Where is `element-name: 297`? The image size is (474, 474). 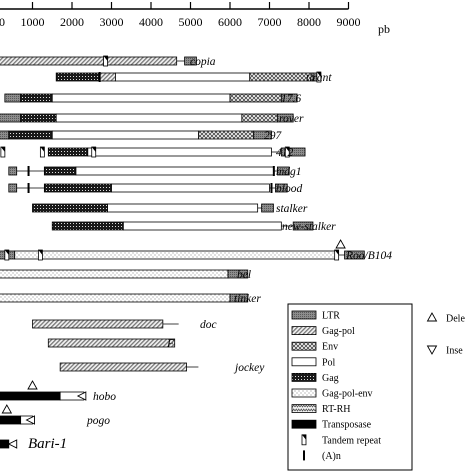
element-name: 297 is located at coordinates (273, 136).